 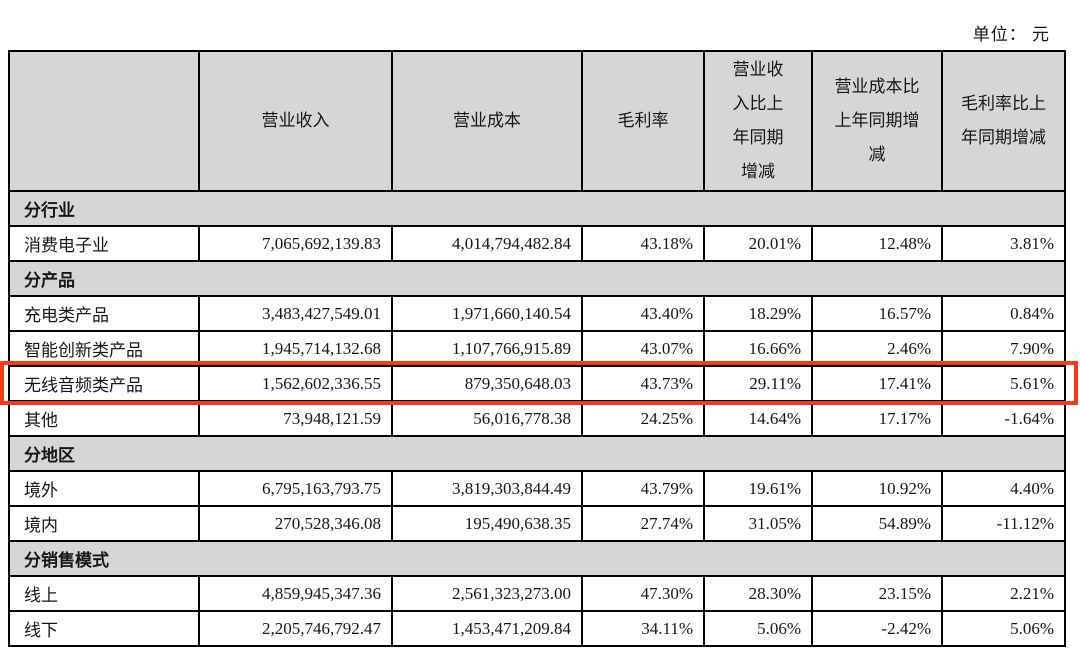 What do you see at coordinates (643, 243) in the screenshot?
I see `cell-margin: 43.18%` at bounding box center [643, 243].